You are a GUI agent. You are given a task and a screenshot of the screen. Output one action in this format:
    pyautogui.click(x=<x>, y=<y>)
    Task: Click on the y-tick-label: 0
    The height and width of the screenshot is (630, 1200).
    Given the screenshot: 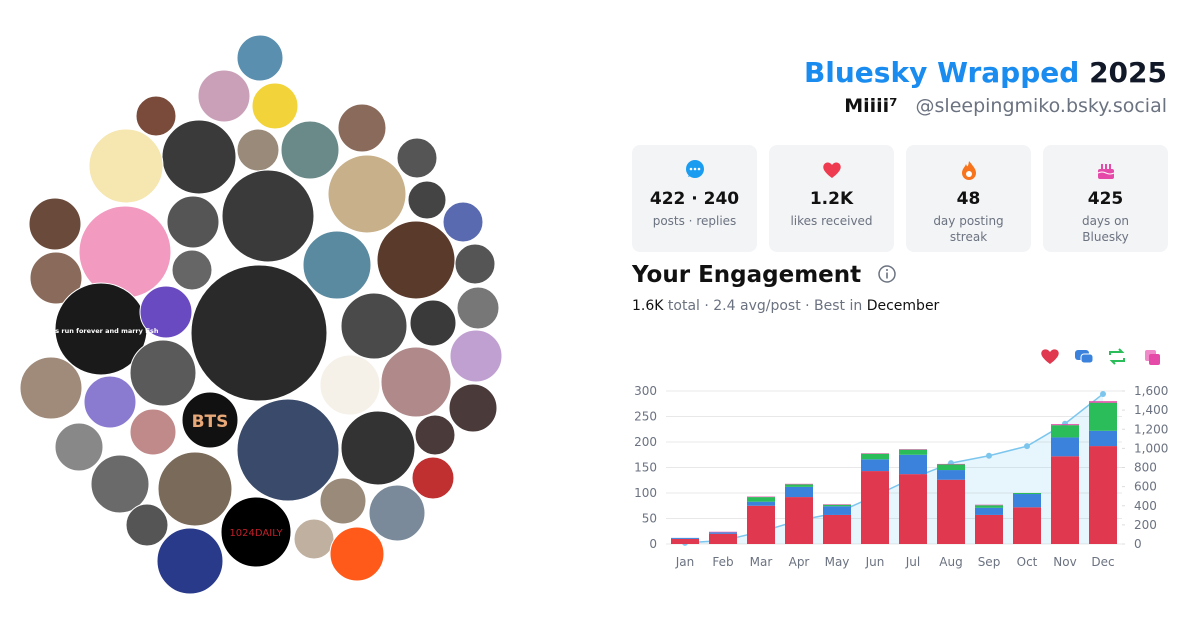 What is the action you would take?
    pyautogui.click(x=653, y=544)
    